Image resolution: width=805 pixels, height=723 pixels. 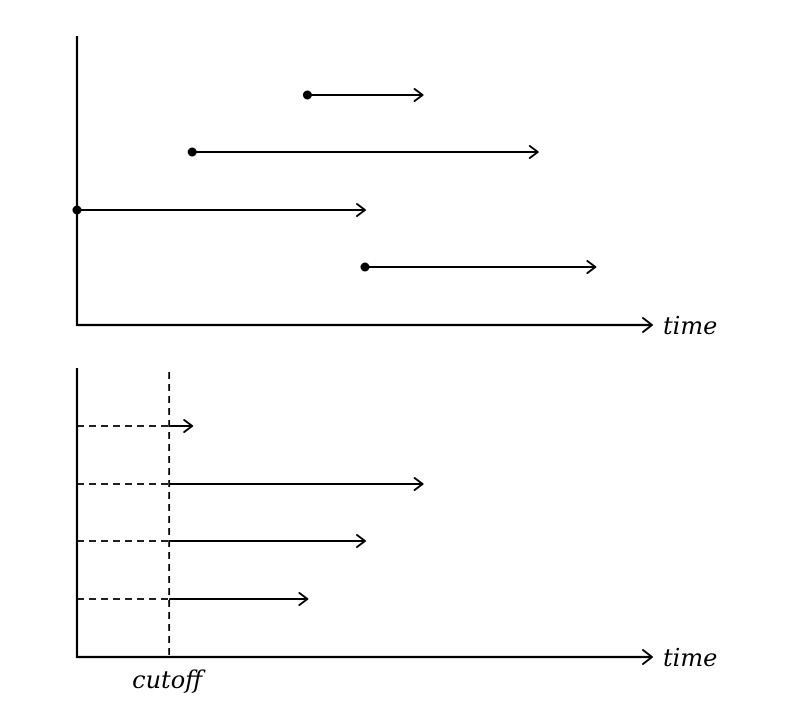 What do you see at coordinates (169, 680) in the screenshot?
I see `cutoff-label: cutoff` at bounding box center [169, 680].